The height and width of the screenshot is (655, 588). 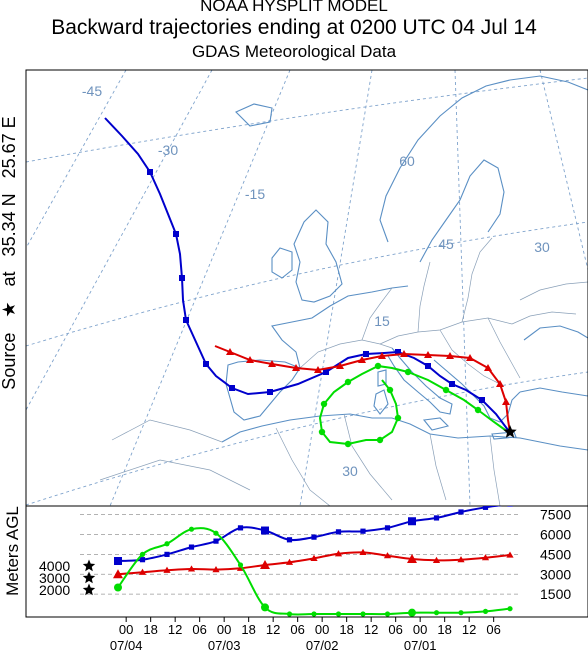 I want to click on profile-y-tick-labels: 7500 6000 4500 3000 1500, so click(x=555, y=555).